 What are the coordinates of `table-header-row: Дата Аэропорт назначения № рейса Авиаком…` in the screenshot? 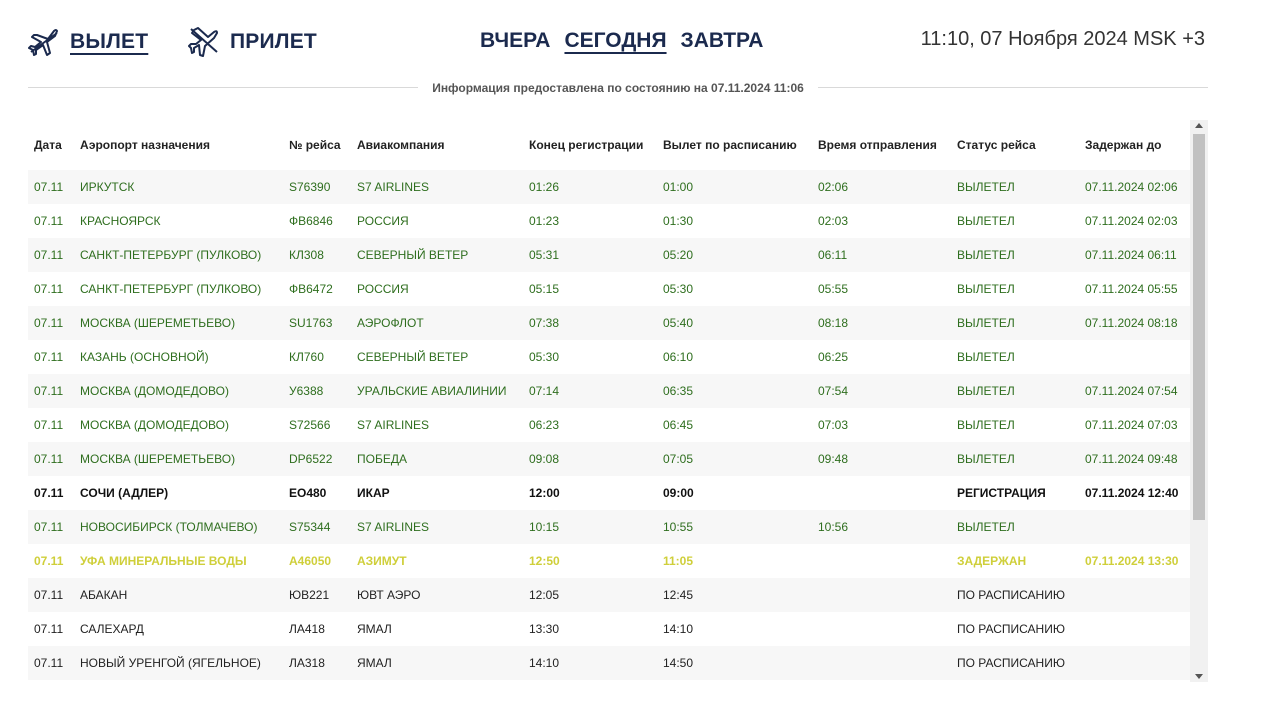 It's located at (609, 145).